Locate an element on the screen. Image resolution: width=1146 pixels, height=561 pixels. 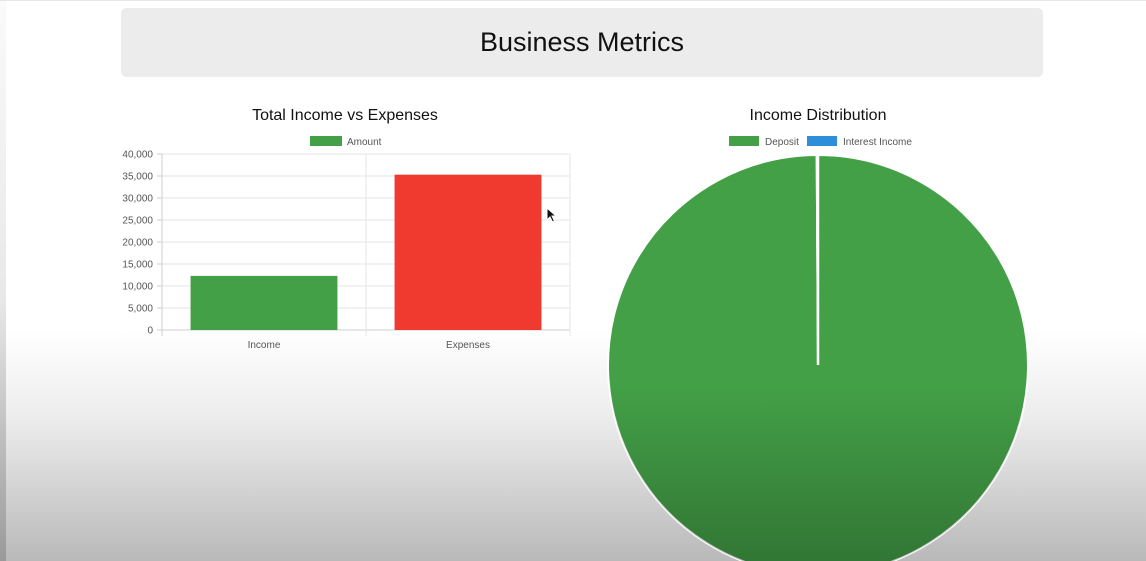
bar-x-tick-label: Income is located at coordinates (264, 345).